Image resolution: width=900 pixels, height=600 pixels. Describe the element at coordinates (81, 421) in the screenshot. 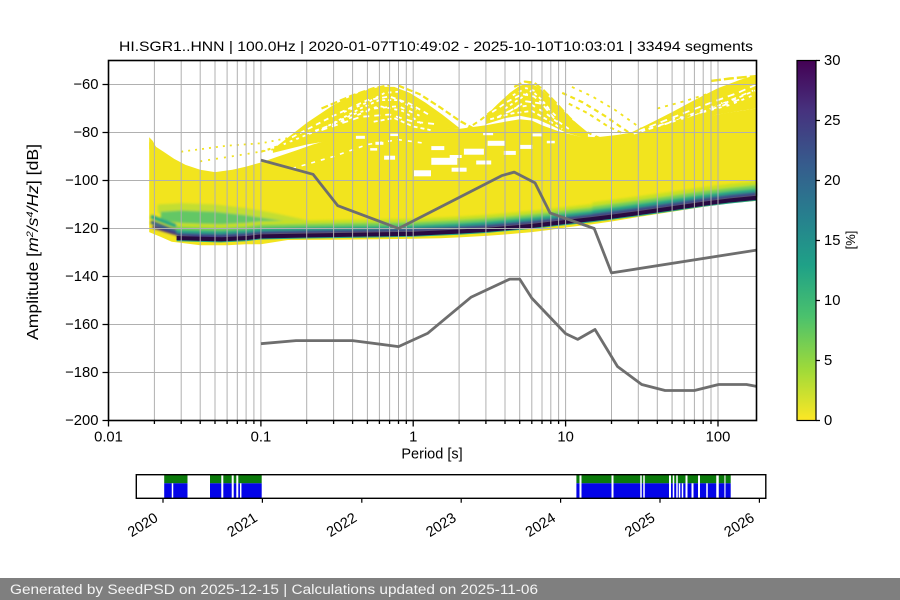

I see `svg-text: −200` at that location.